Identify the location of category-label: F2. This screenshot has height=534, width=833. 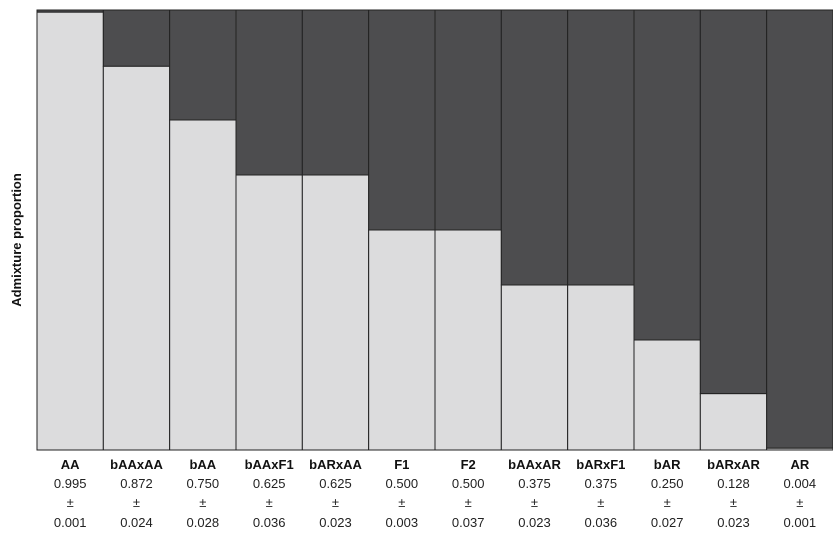
(468, 464).